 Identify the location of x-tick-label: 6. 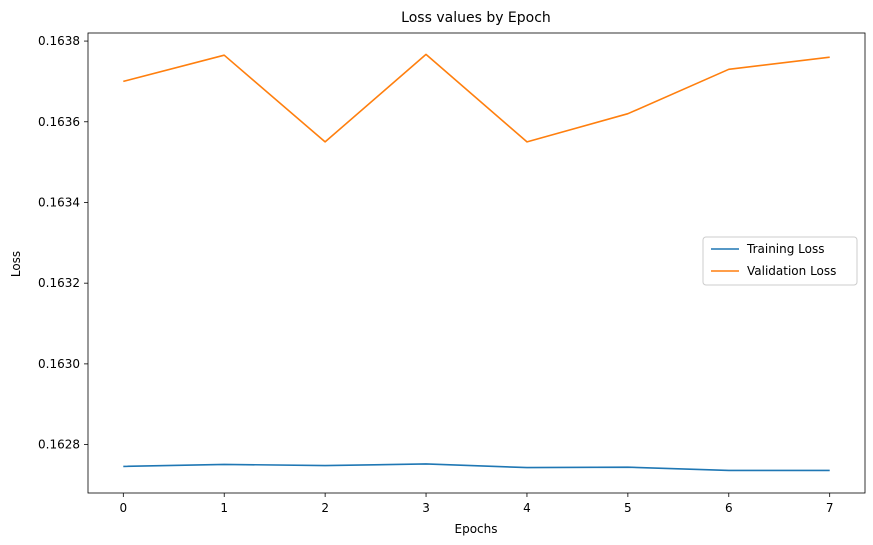
(729, 508).